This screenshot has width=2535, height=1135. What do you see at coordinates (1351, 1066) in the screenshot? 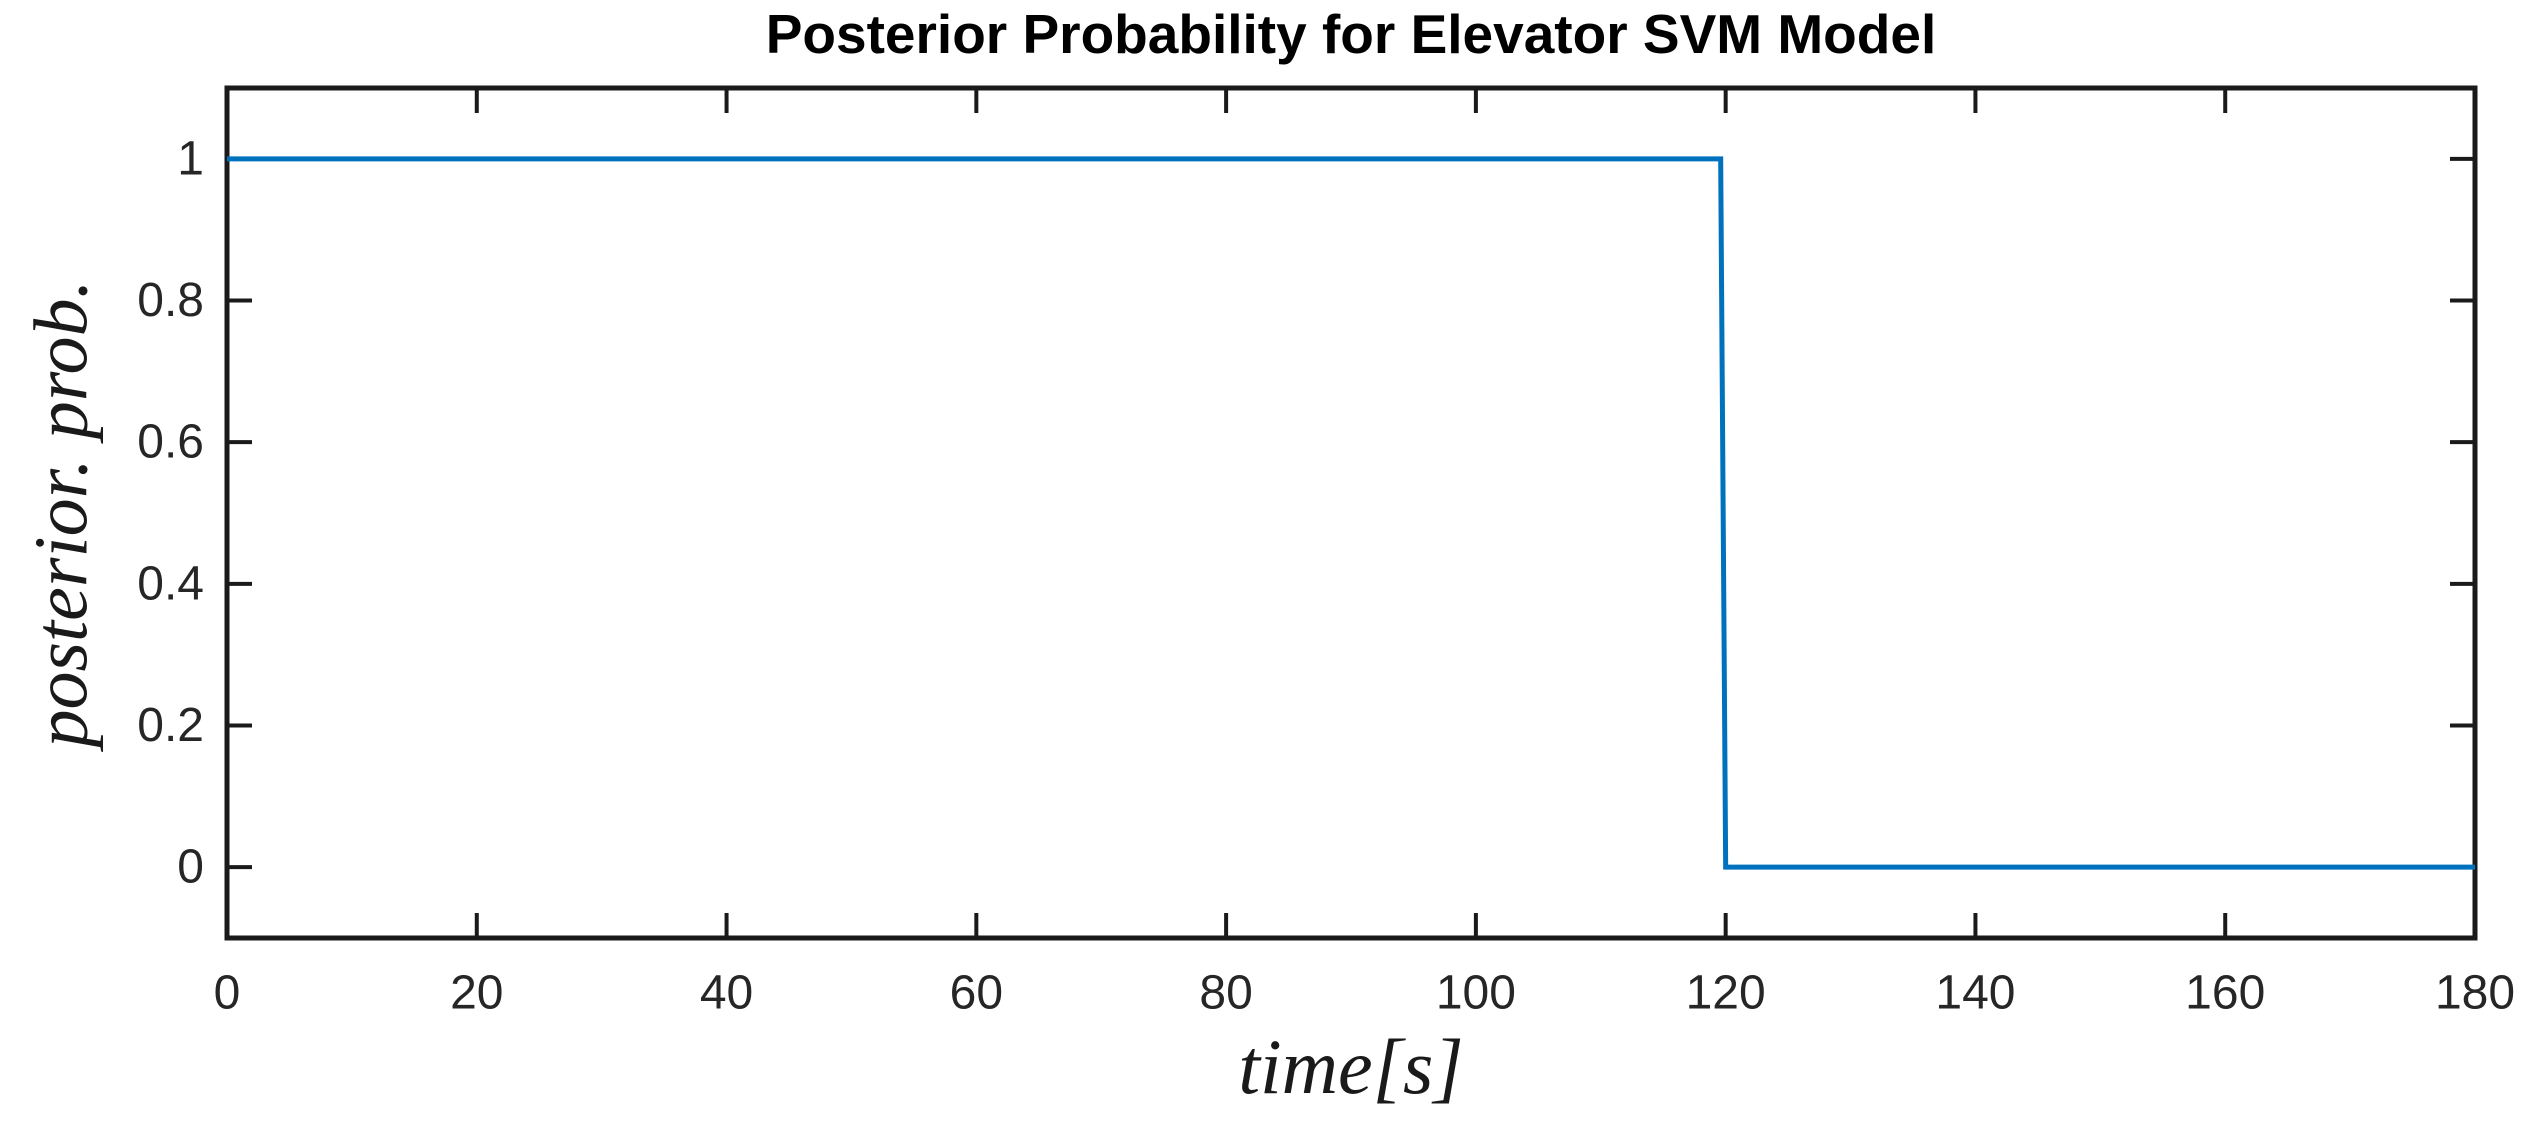
I see `x-axis-label: time[s]` at bounding box center [1351, 1066].